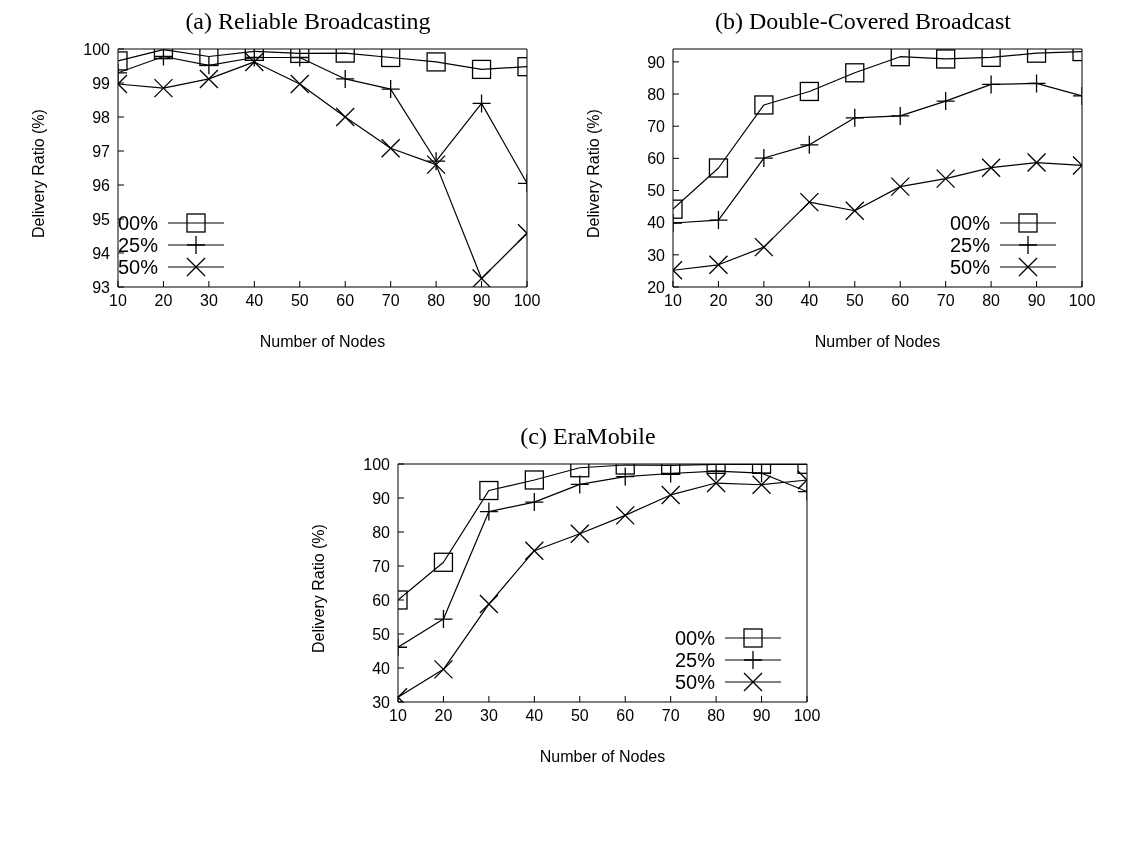 Image resolution: width=1130 pixels, height=858 pixels. What do you see at coordinates (101, 151) in the screenshot?
I see `y-tick-label: 97` at bounding box center [101, 151].